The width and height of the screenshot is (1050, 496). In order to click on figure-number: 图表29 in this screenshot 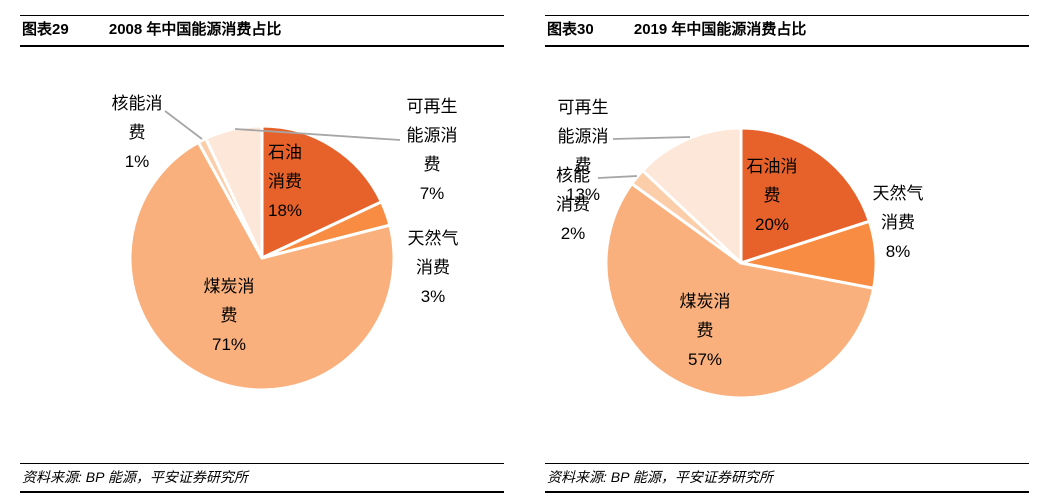, I will do `click(45, 29)`.